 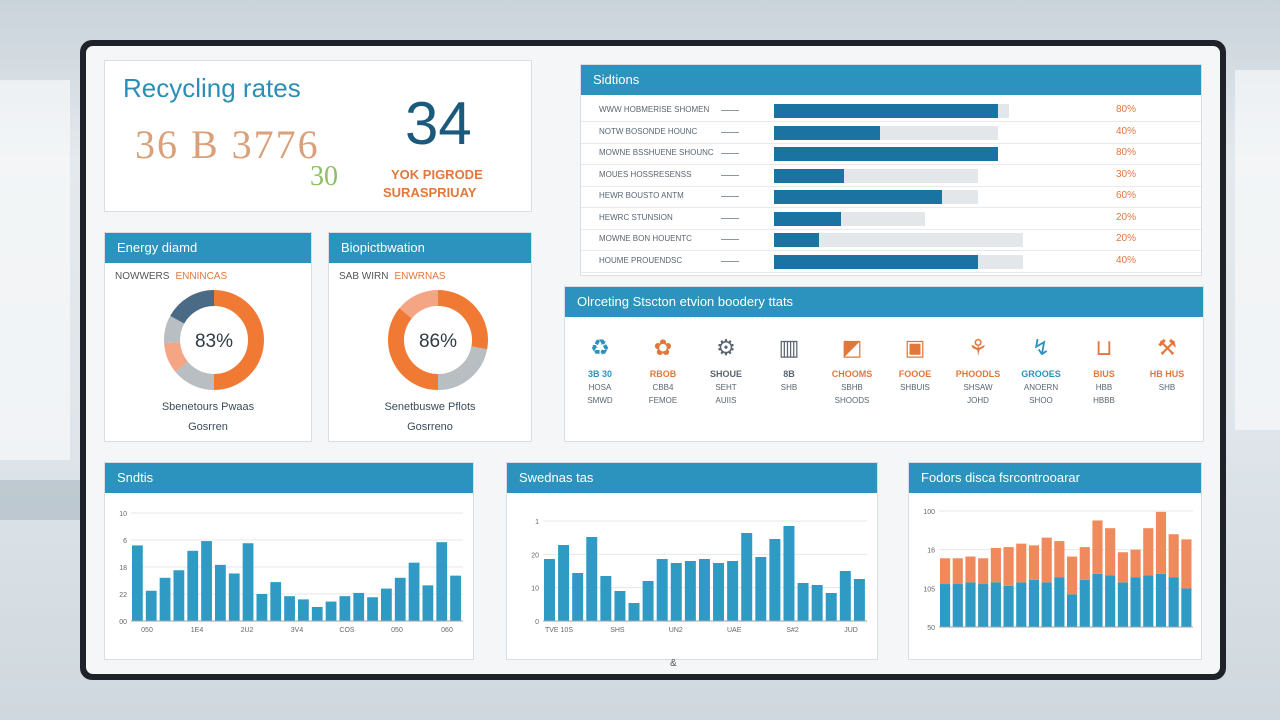 I want to click on legend-label-accent: ENNINCAS, so click(x=201, y=276).